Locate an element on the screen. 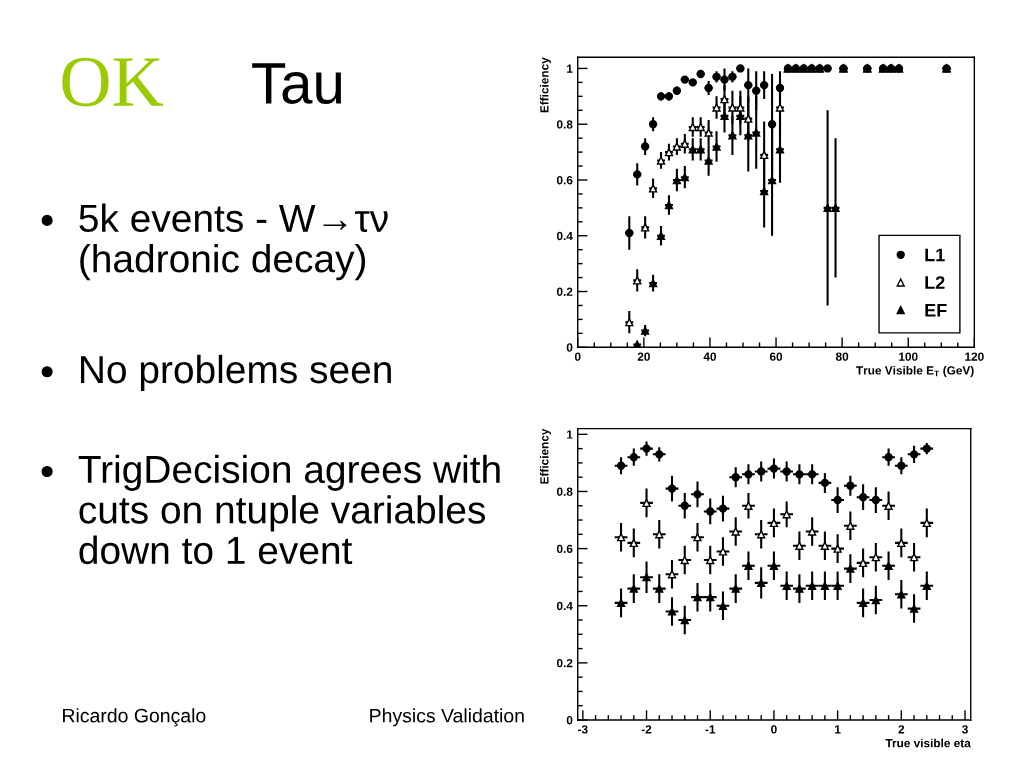 The width and height of the screenshot is (1024, 768). x-tick-label: 40 is located at coordinates (710, 356).